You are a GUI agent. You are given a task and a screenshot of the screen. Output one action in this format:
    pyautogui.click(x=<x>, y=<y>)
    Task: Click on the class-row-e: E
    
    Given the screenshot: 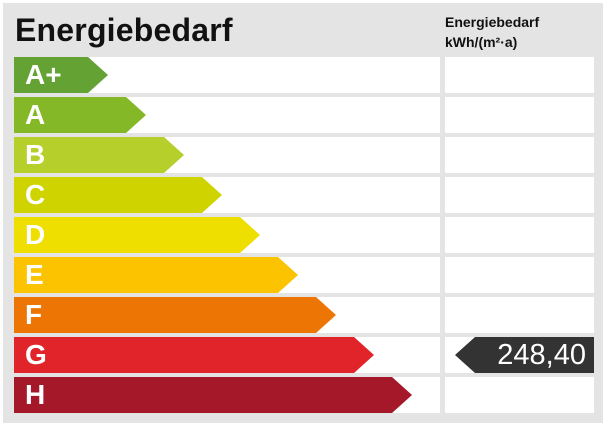 What is the action you would take?
    pyautogui.click(x=227, y=275)
    